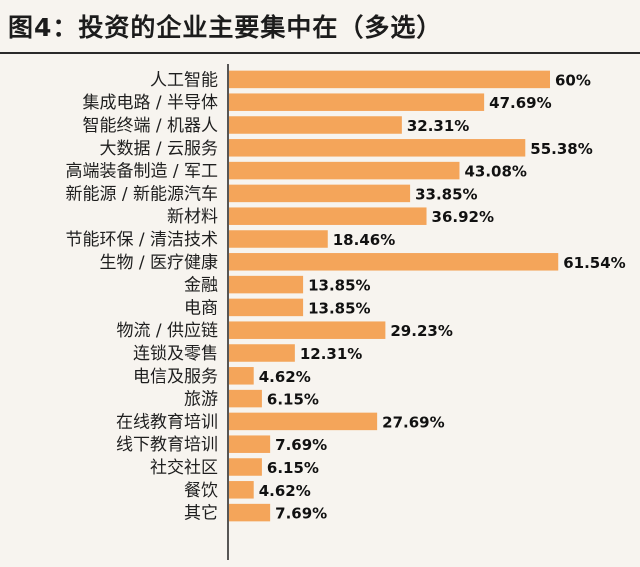 This screenshot has width=640, height=567. What do you see at coordinates (561, 149) in the screenshot?
I see `value-label: 55.38%` at bounding box center [561, 149].